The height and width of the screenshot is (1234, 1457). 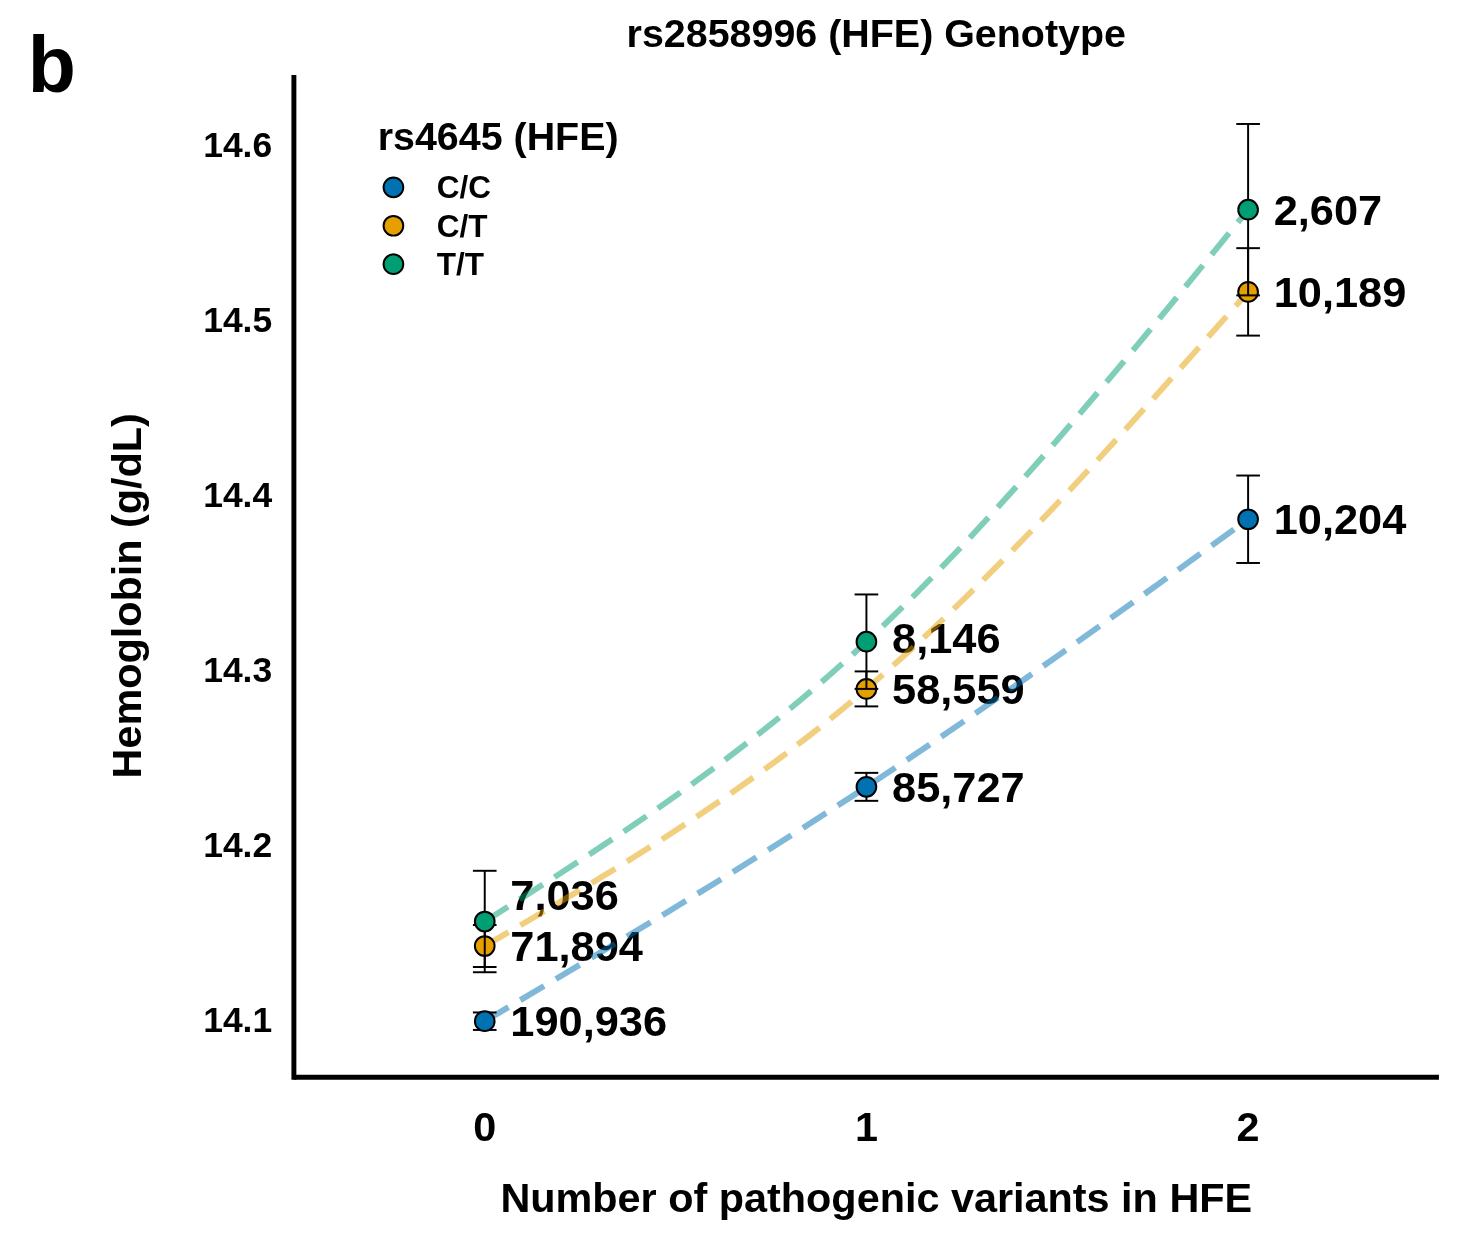 I want to click on annotation: 8,146, so click(x=946, y=637).